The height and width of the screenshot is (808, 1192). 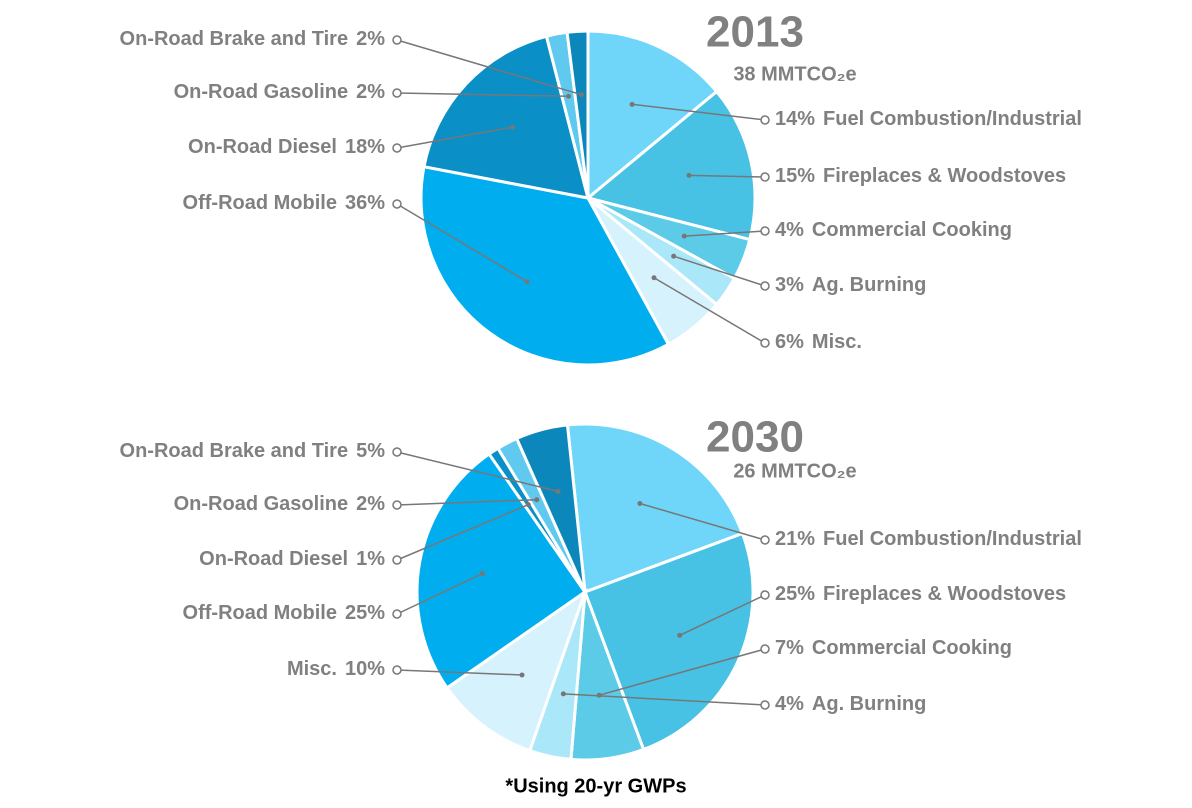 I want to click on slice-label: Misc. 10%, so click(x=336, y=669).